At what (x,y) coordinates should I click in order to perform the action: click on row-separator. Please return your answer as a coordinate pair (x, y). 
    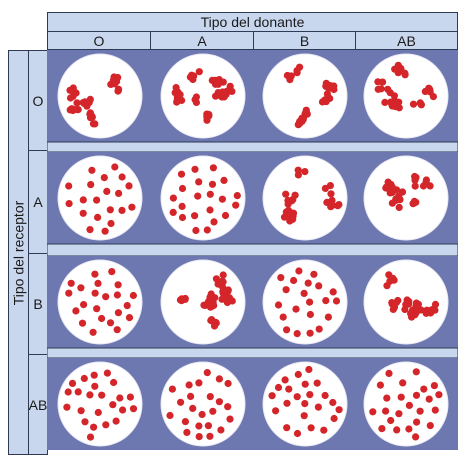
    Looking at the image, I should click on (252, 250).